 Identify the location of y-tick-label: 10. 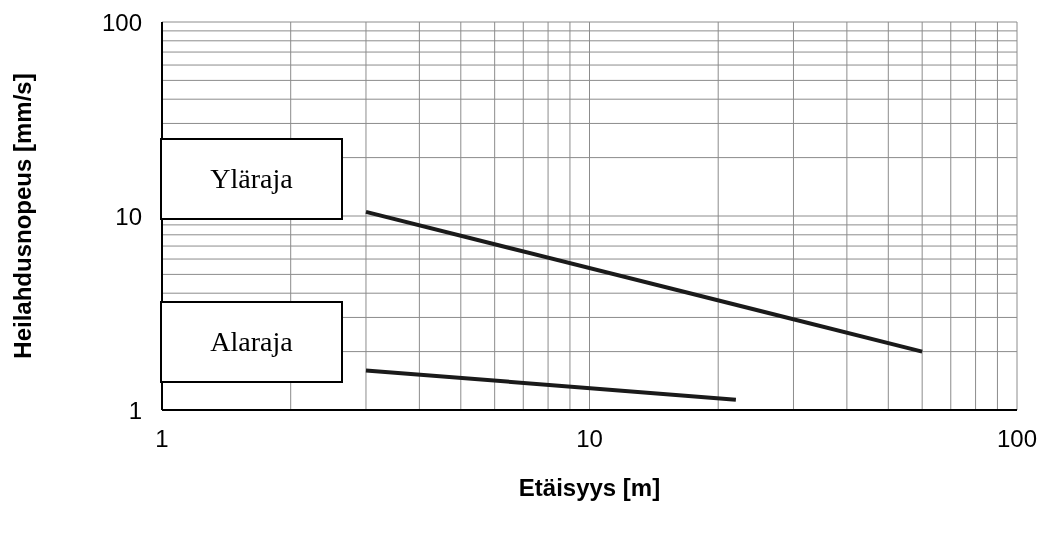
(128, 216).